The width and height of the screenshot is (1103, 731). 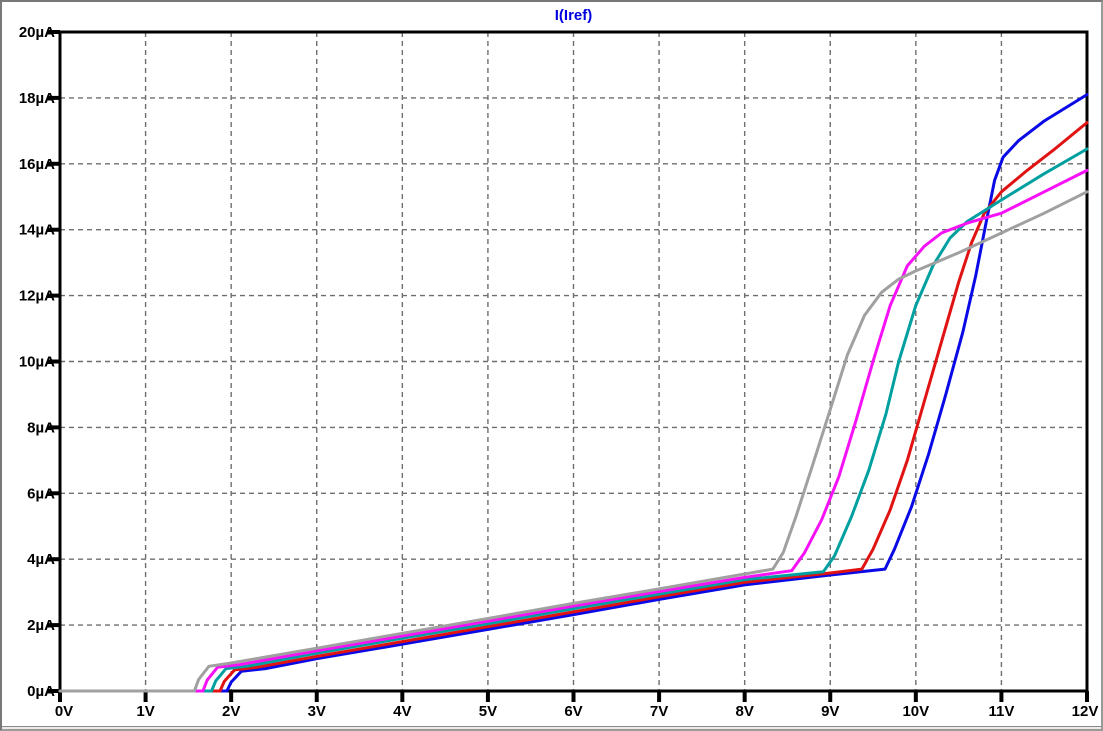 I want to click on window-bottom-edge, so click(x=551, y=727).